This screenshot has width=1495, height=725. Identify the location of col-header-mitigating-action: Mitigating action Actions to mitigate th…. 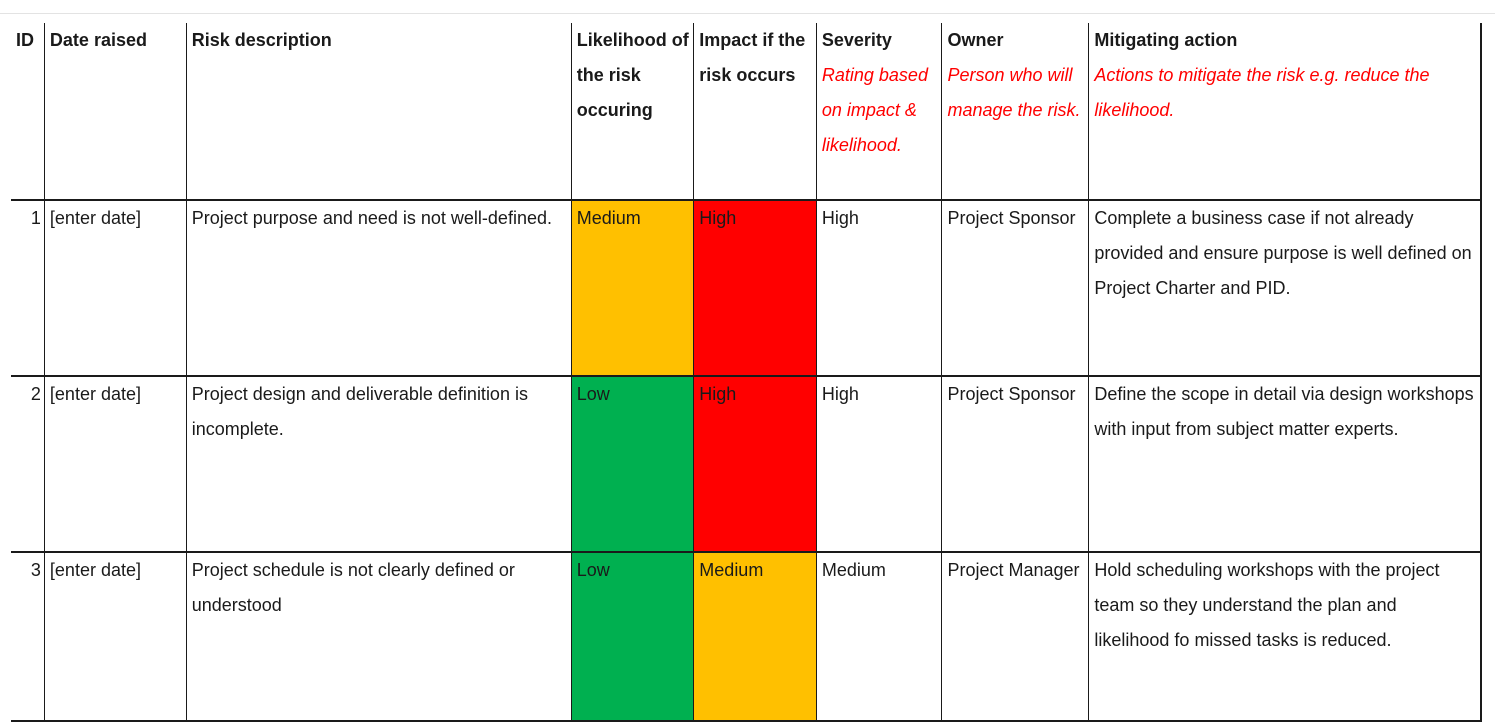
(1285, 112).